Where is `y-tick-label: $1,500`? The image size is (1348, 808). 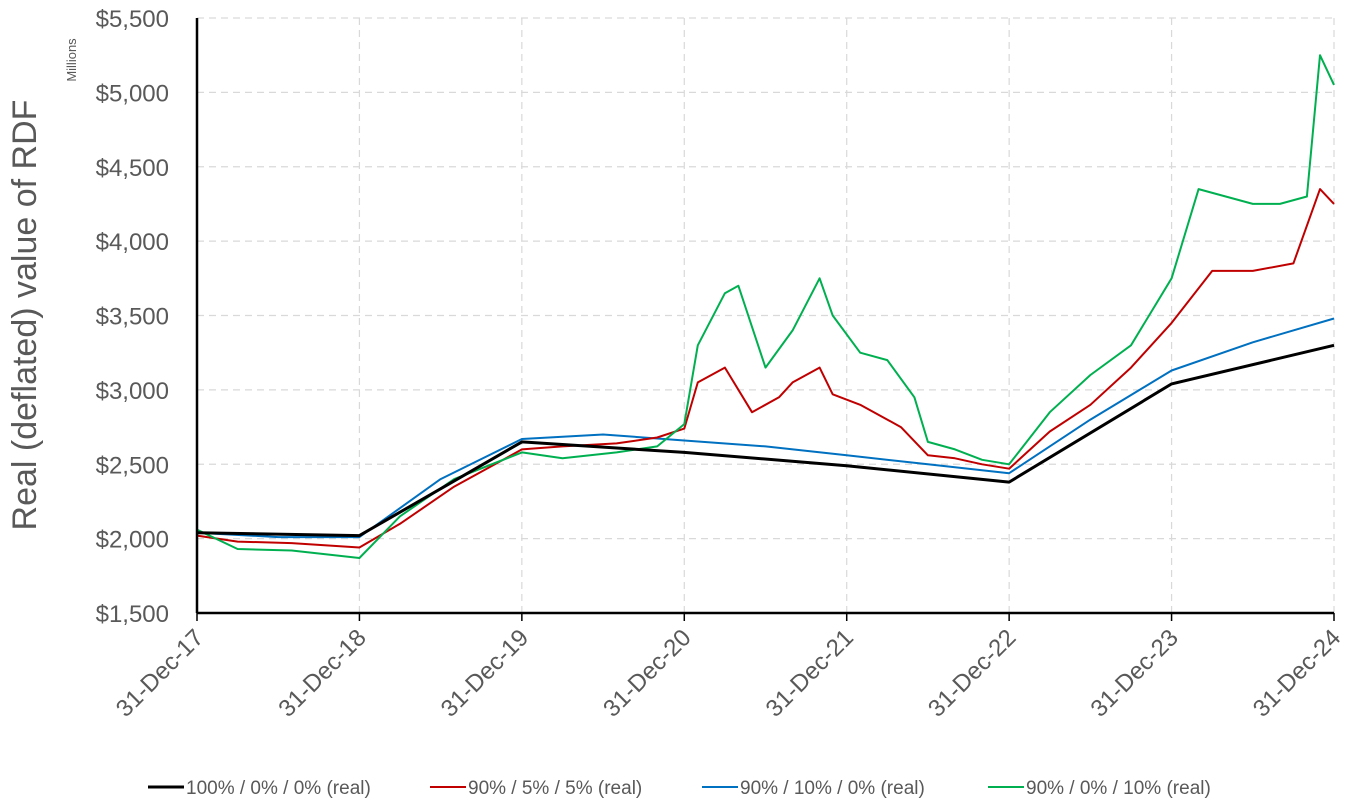 y-tick-label: $1,500 is located at coordinates (132, 614).